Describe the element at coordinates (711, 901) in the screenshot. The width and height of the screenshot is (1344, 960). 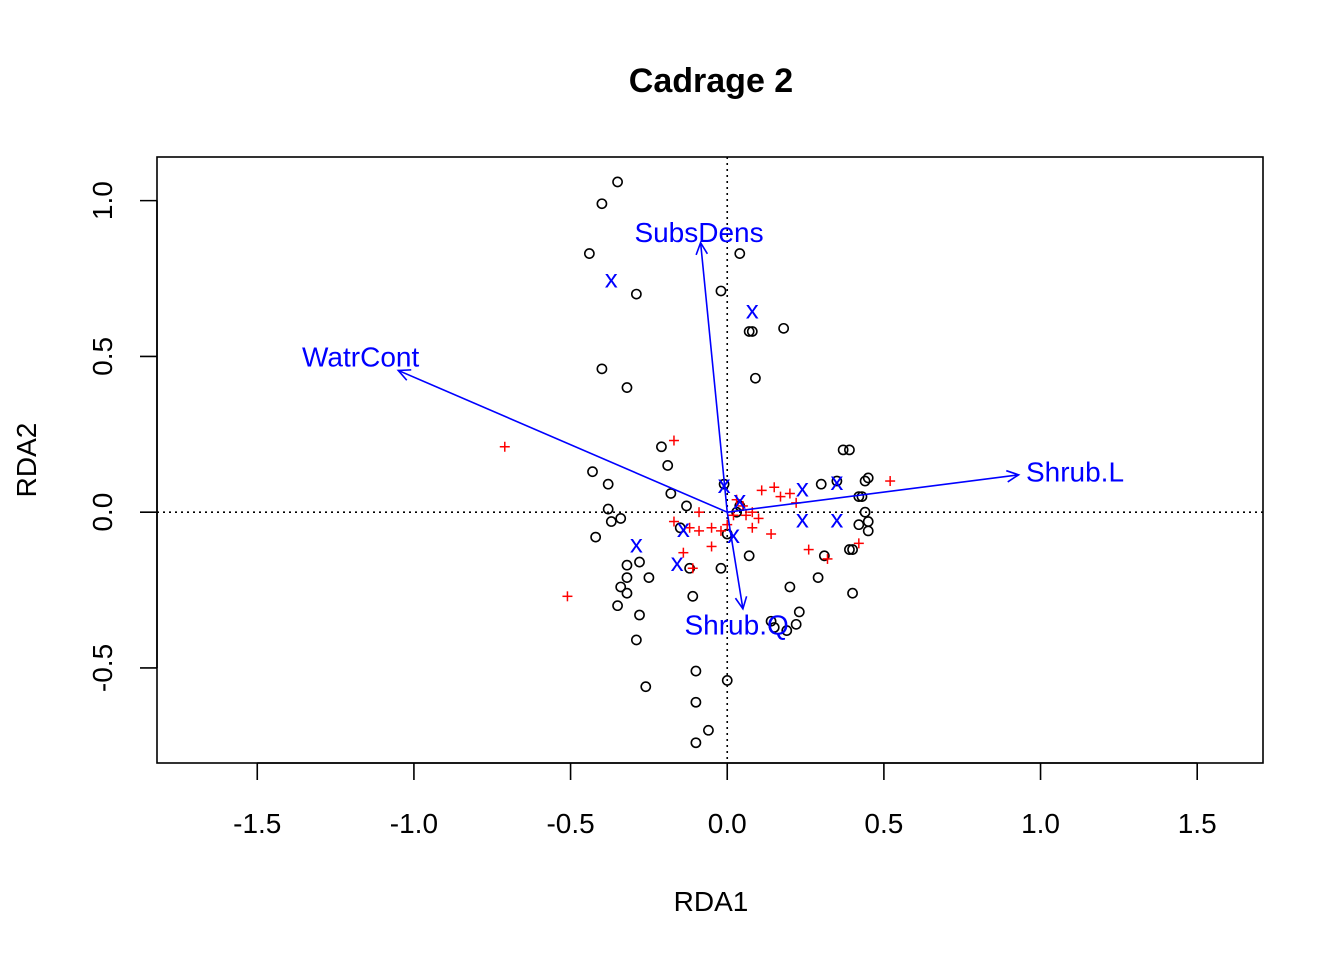
I see `x-axis-label: RDA1` at that location.